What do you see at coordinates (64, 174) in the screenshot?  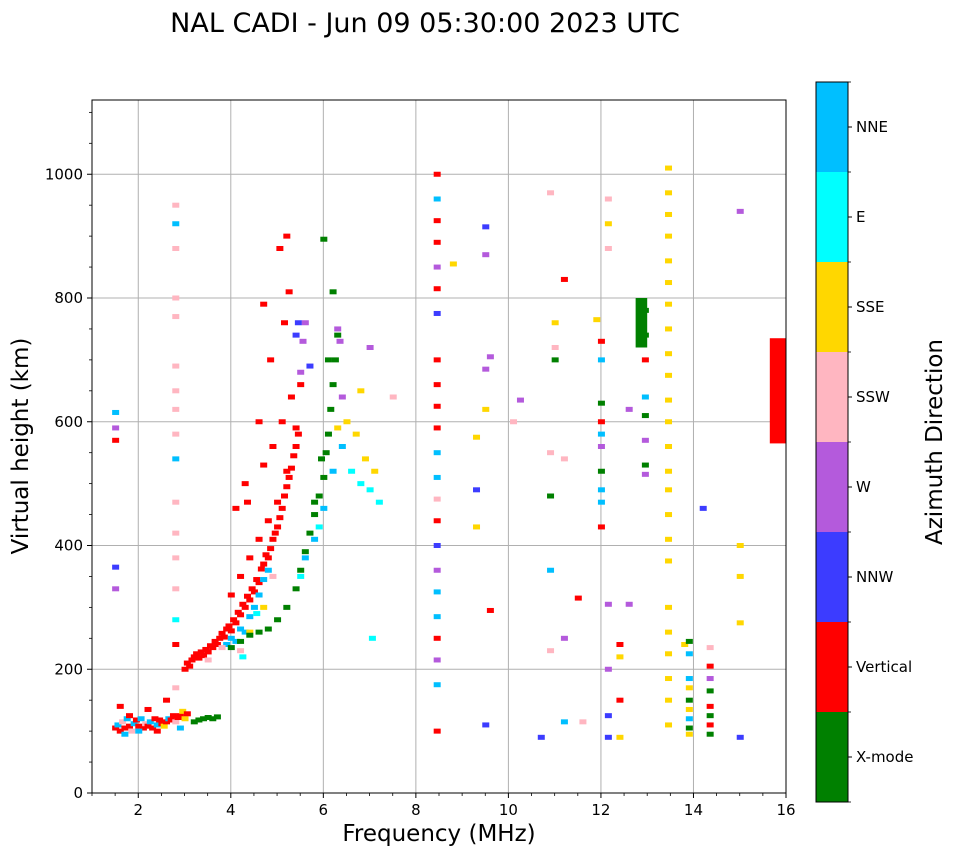 I see `y-tick-label: 1000` at bounding box center [64, 174].